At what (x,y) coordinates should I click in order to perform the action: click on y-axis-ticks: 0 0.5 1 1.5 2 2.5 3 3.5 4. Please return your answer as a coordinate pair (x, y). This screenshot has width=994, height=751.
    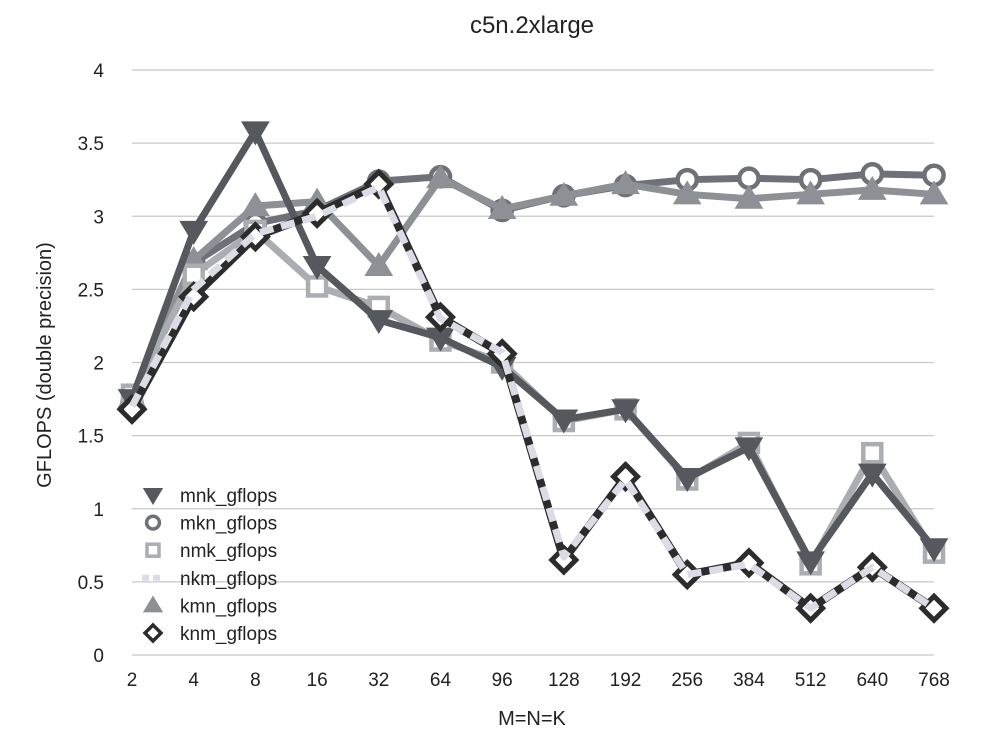
    Looking at the image, I should click on (91, 364).